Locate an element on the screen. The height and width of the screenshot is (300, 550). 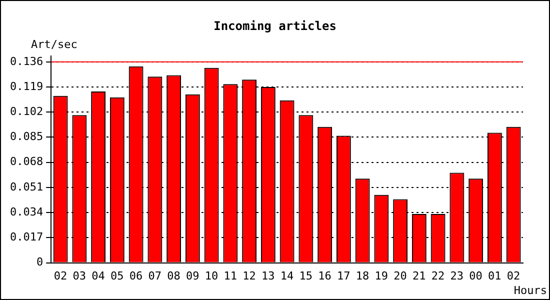
x-tick-label: 01 is located at coordinates (495, 275).